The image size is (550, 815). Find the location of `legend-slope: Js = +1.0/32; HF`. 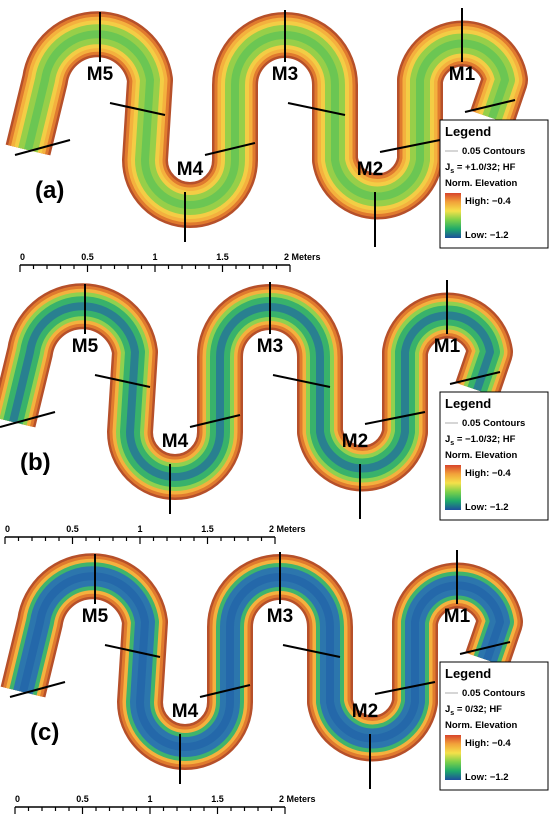

legend-slope: Js = +1.0/32; HF is located at coordinates (480, 168).